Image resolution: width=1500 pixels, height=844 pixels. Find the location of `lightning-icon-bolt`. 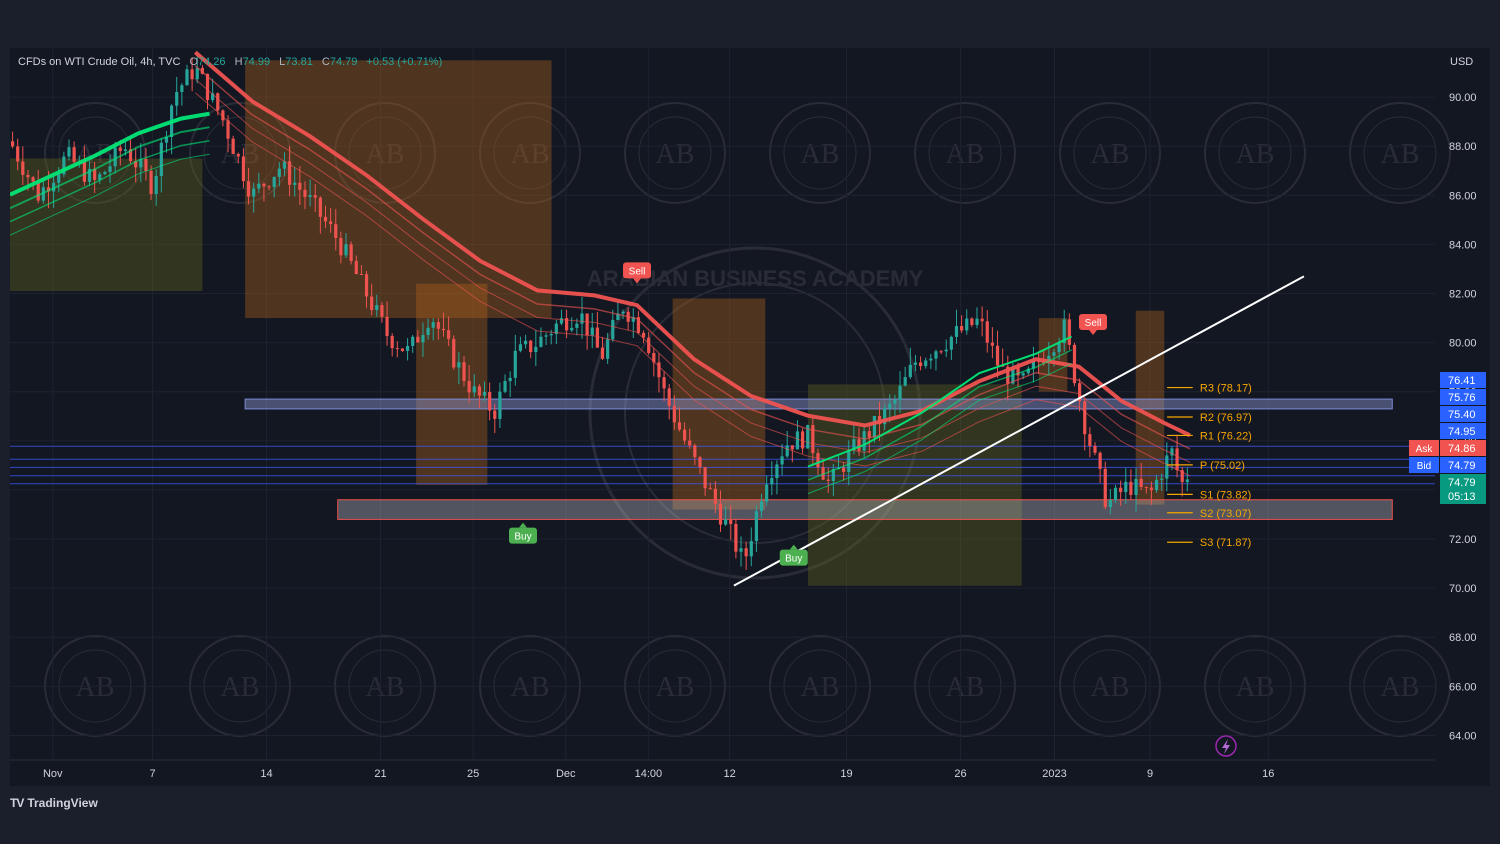

lightning-icon-bolt is located at coordinates (1226, 746).